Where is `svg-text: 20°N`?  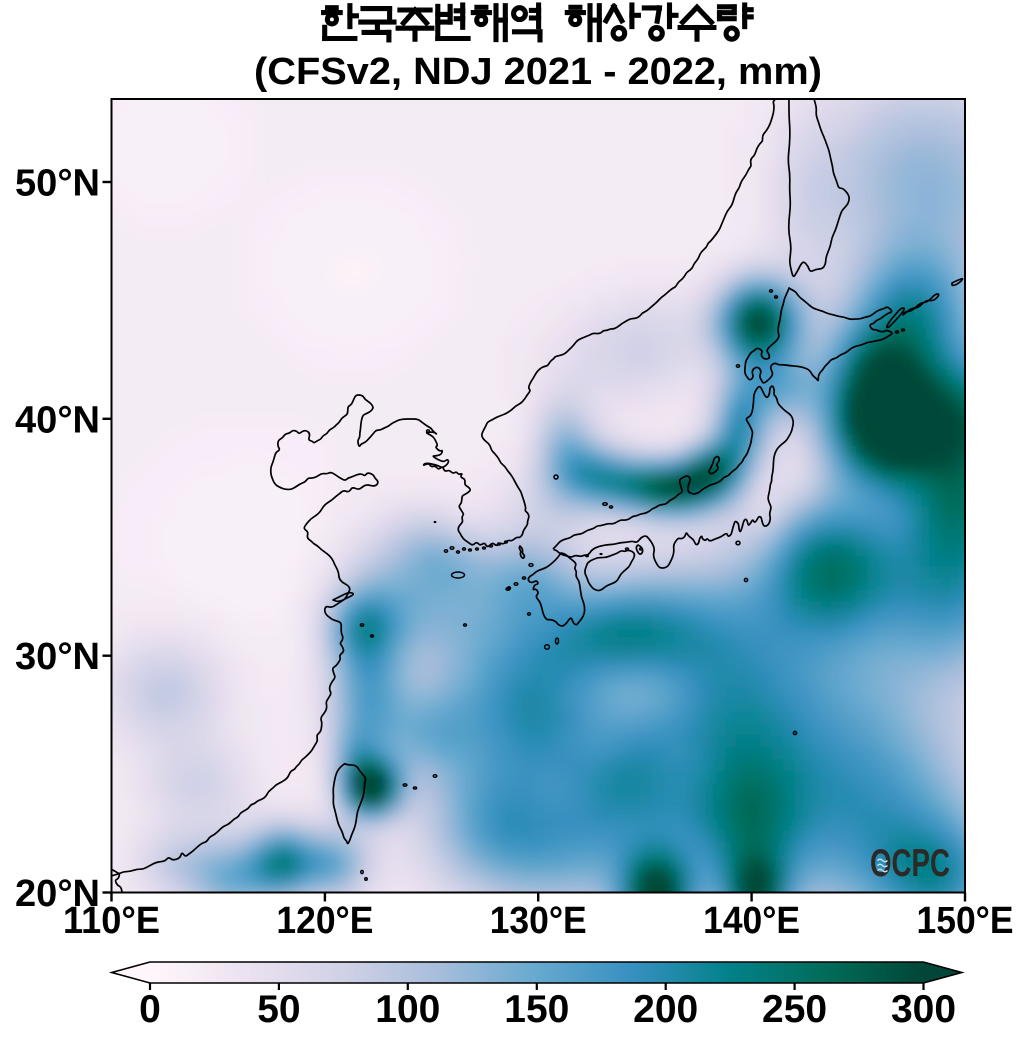 svg-text: 20°N is located at coordinates (57, 894).